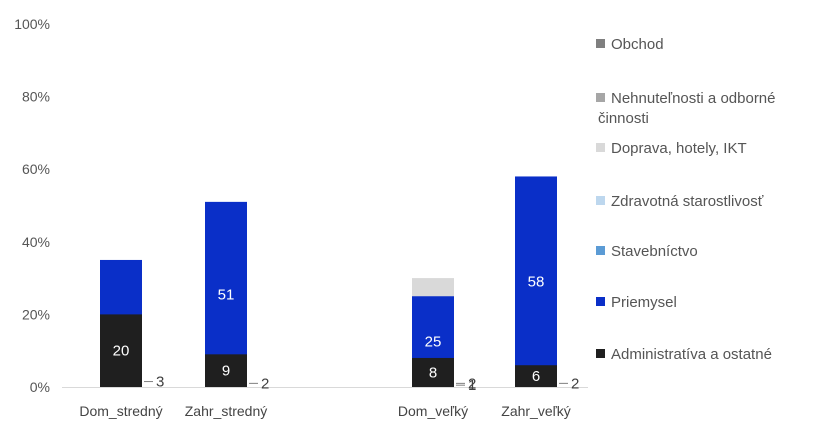  I want to click on data-label: 9, so click(226, 371).